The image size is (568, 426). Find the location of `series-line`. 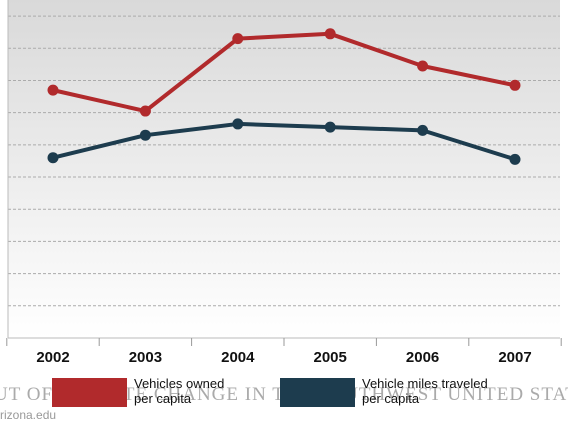

series-line is located at coordinates (284, 141).